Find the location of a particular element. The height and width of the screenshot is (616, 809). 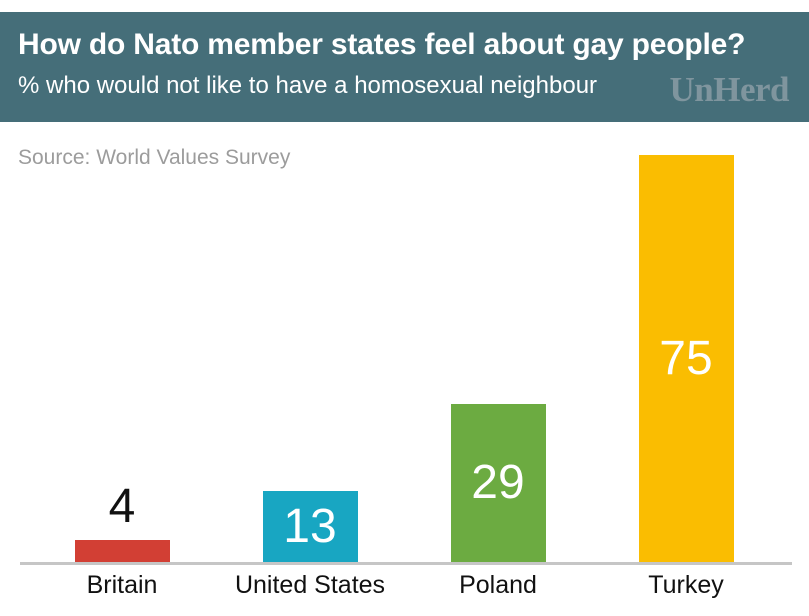

category-label-turkey: Turkey is located at coordinates (686, 585).